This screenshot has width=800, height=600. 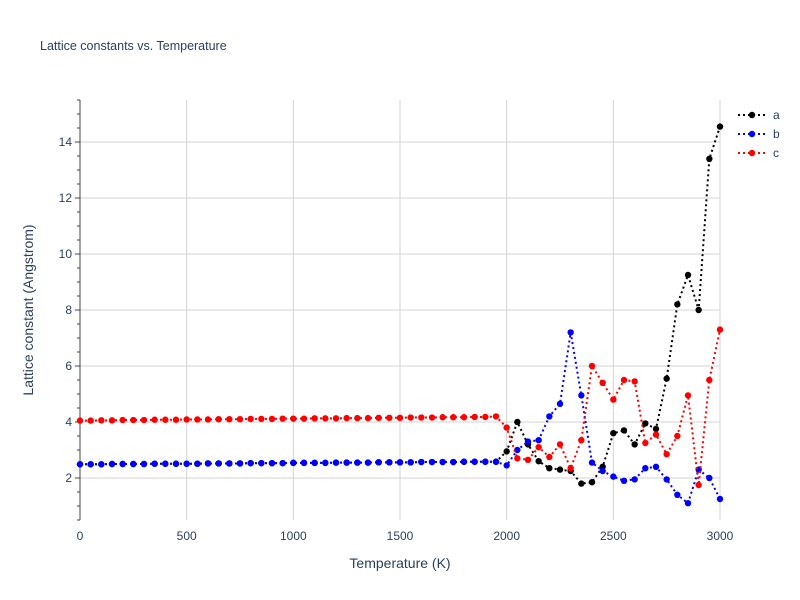 I want to click on legend-label: a, so click(x=776, y=115).